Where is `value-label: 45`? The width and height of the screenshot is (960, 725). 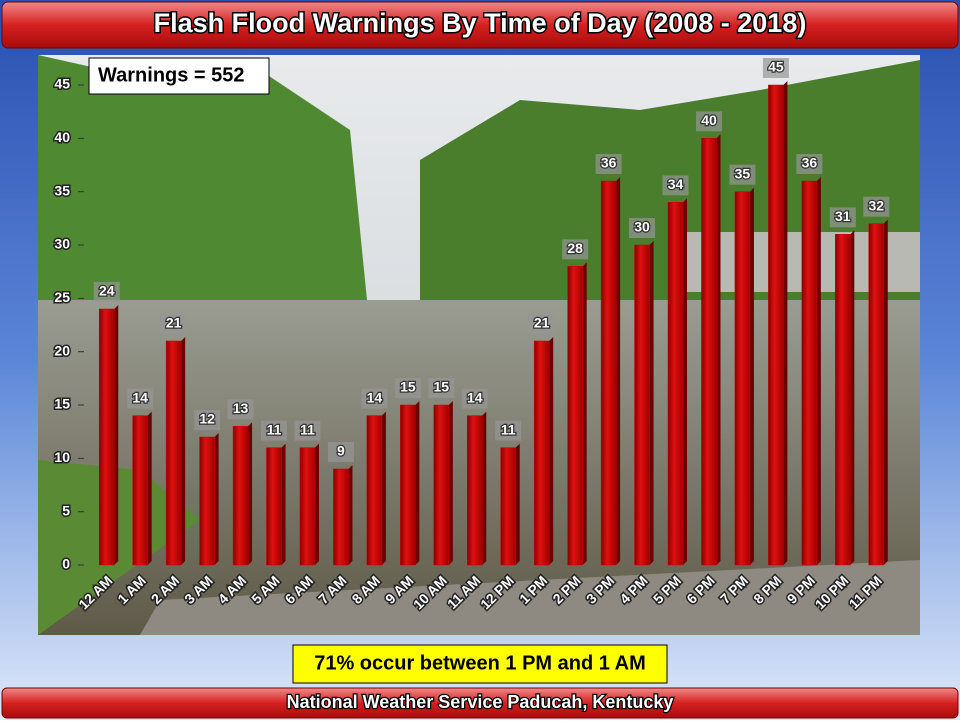 value-label: 45 is located at coordinates (776, 67).